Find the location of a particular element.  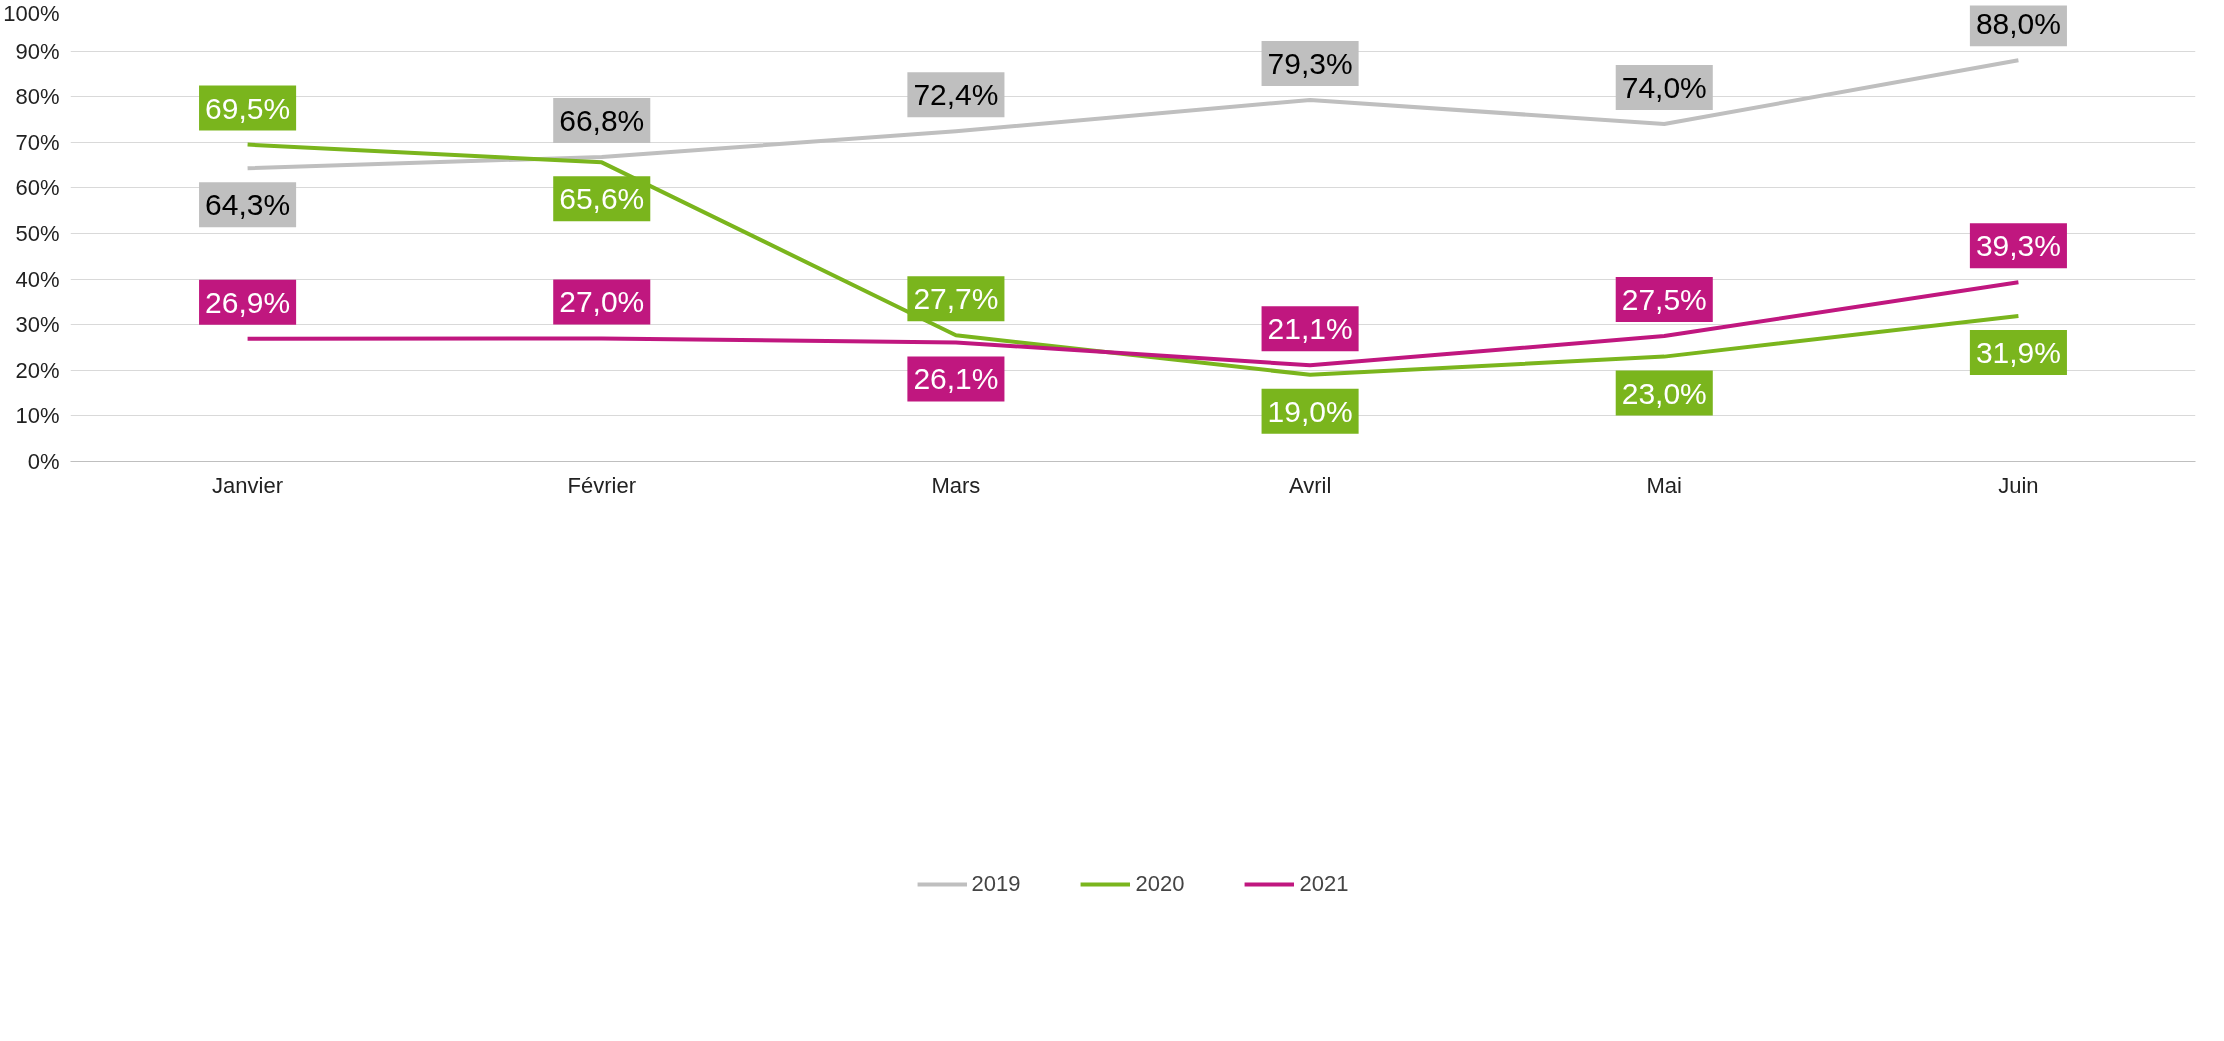

legend-label: 2021 is located at coordinates (1324, 883).